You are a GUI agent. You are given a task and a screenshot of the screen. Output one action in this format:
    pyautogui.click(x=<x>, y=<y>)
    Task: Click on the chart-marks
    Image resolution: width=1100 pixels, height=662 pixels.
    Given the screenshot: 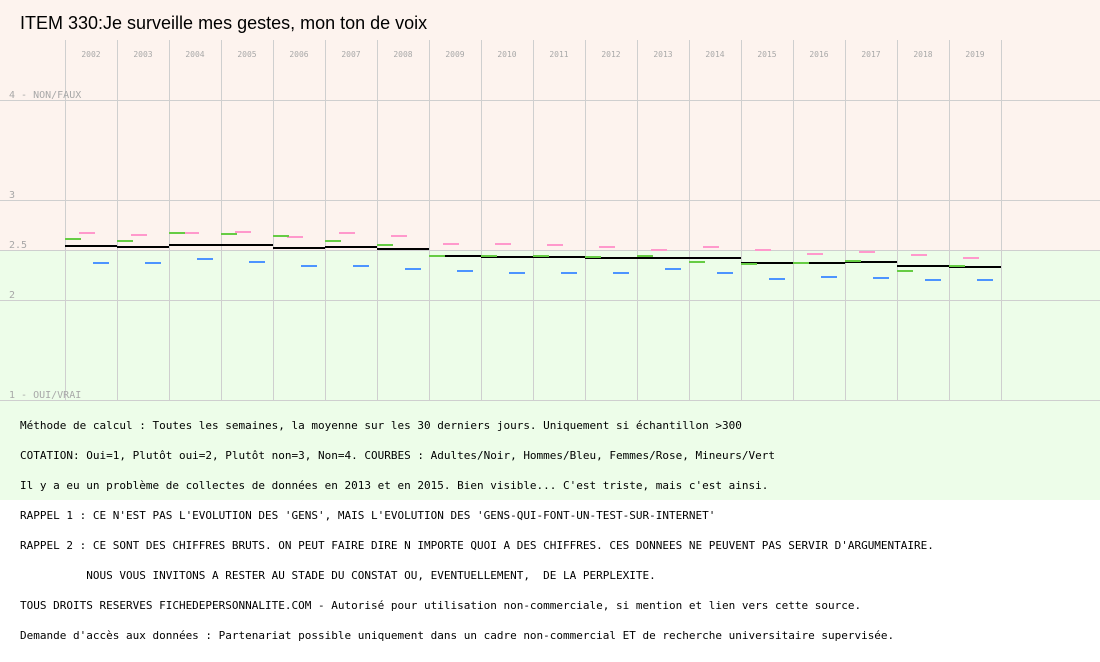 What is the action you would take?
    pyautogui.click(x=533, y=256)
    